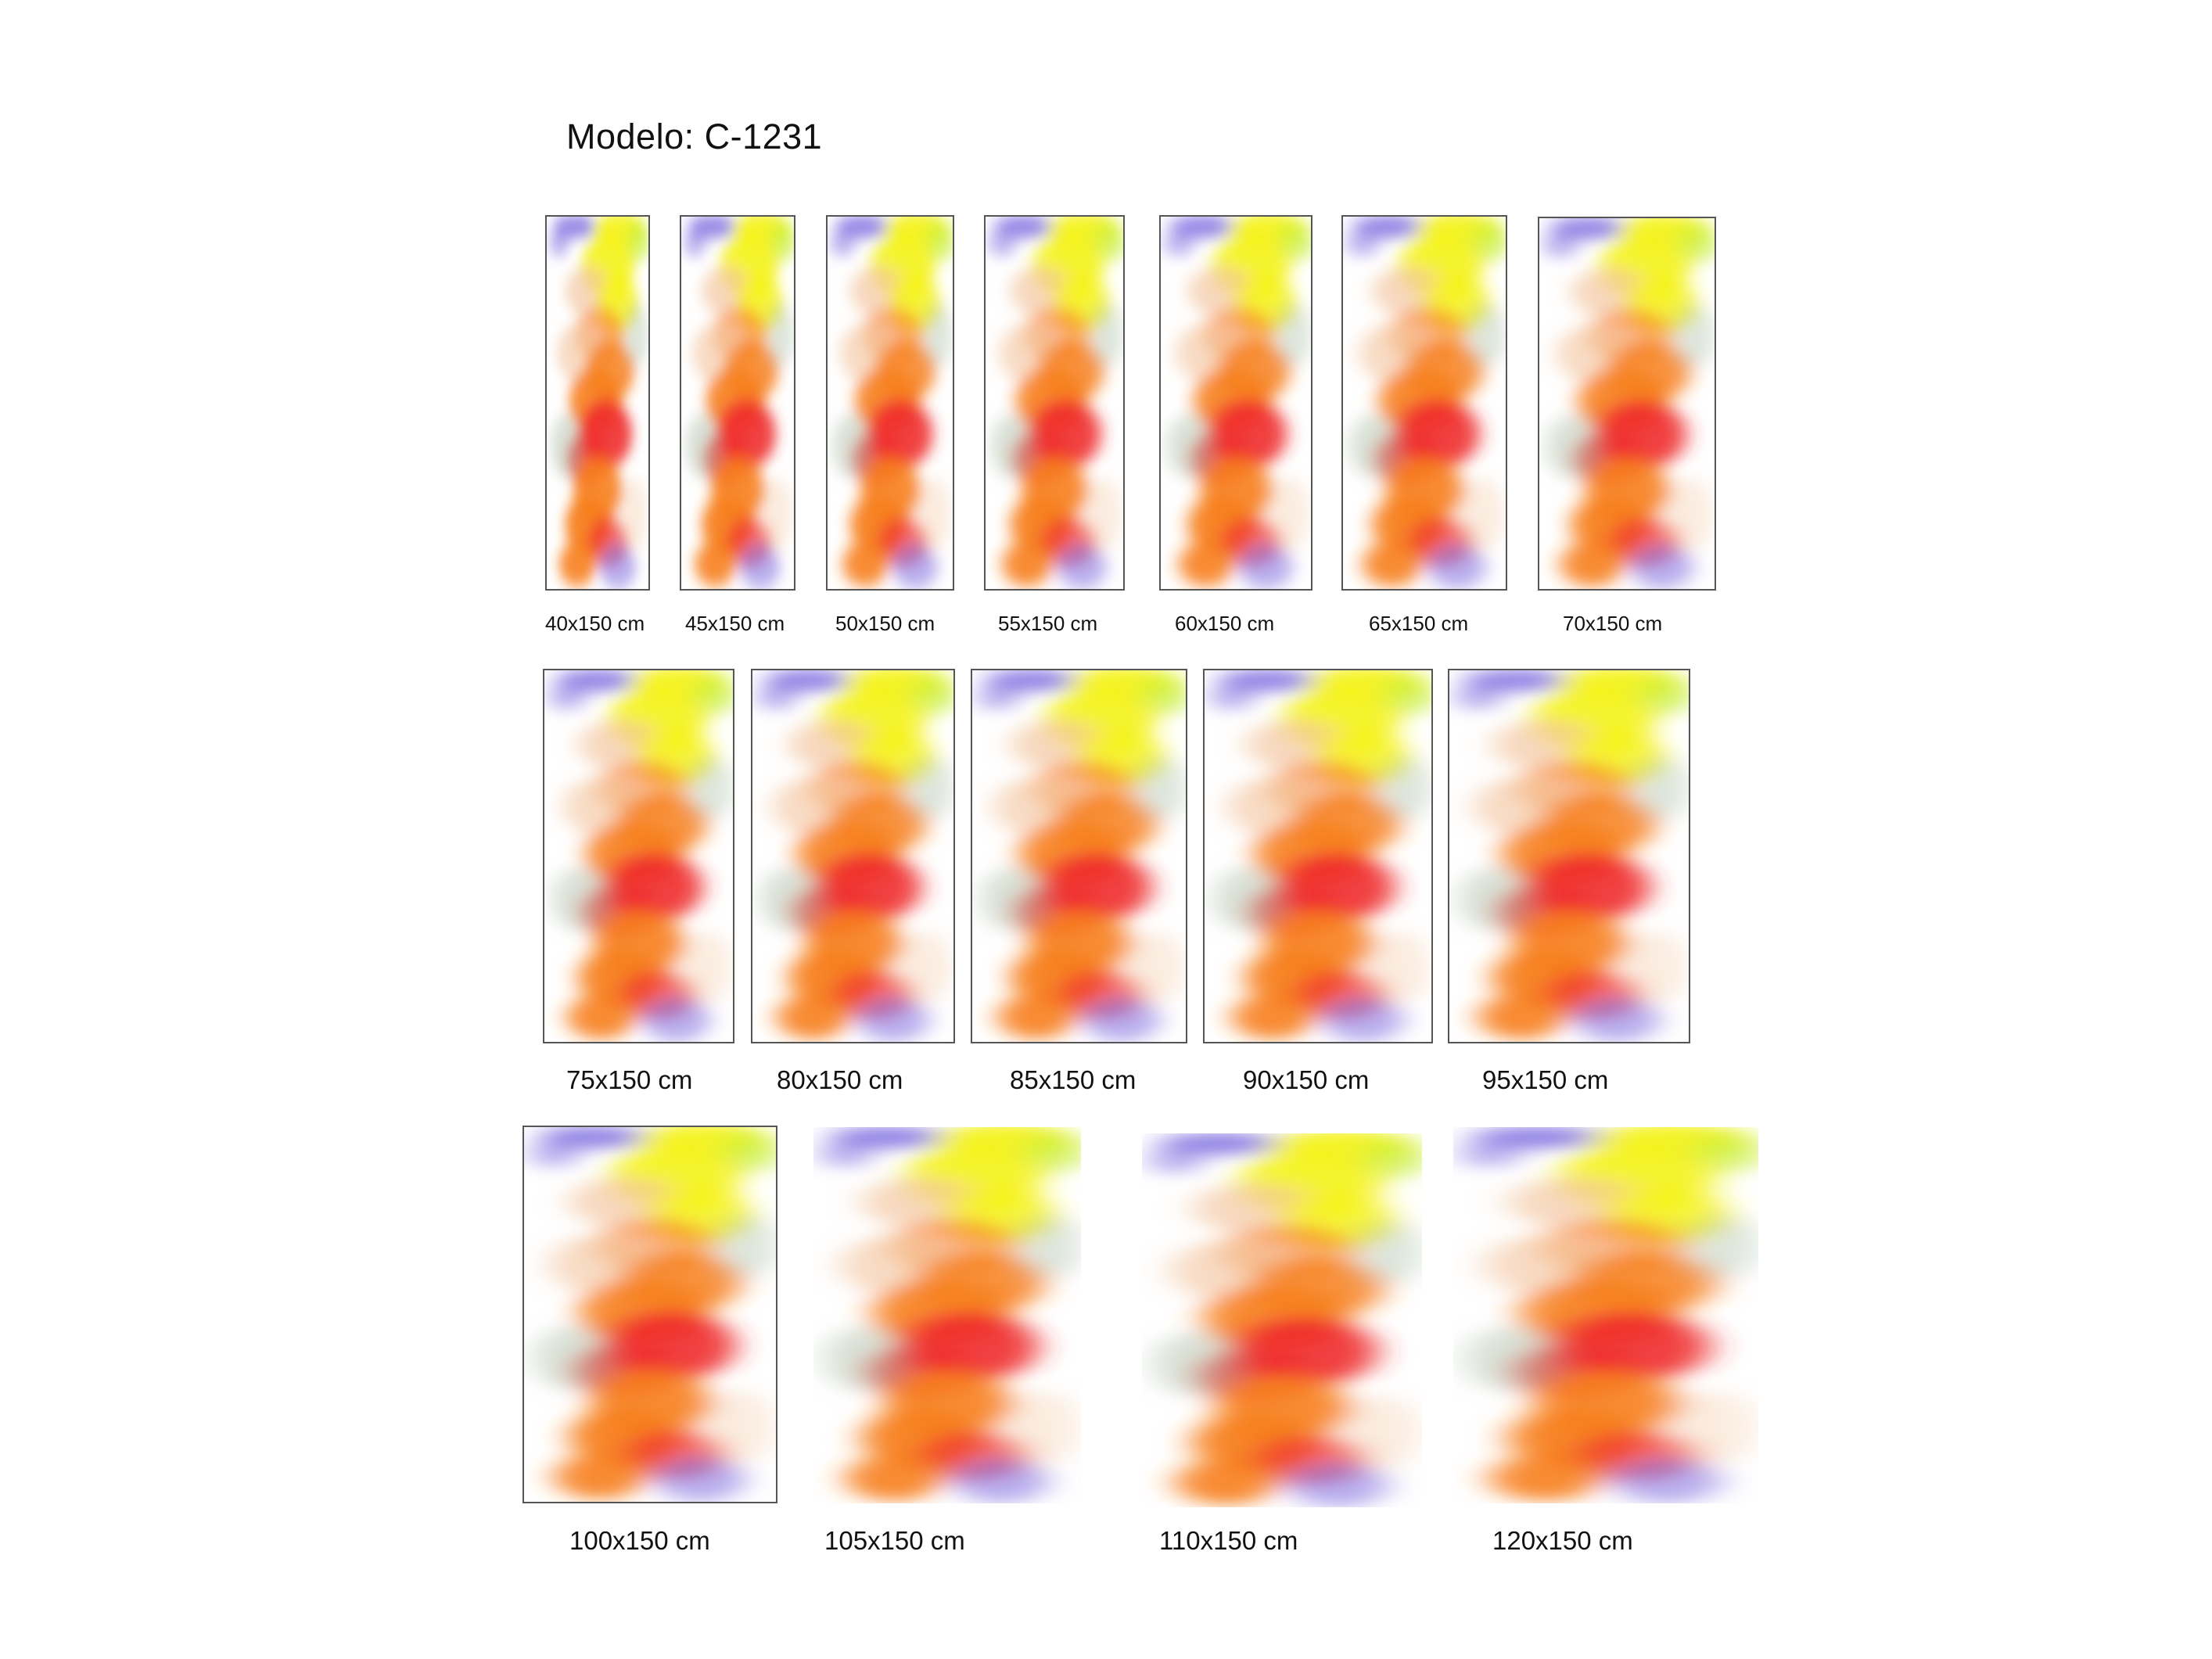 Image resolution: width=2212 pixels, height=1659 pixels. What do you see at coordinates (1545, 1079) in the screenshot?
I see `panel-size-label: 95x150 cm` at bounding box center [1545, 1079].